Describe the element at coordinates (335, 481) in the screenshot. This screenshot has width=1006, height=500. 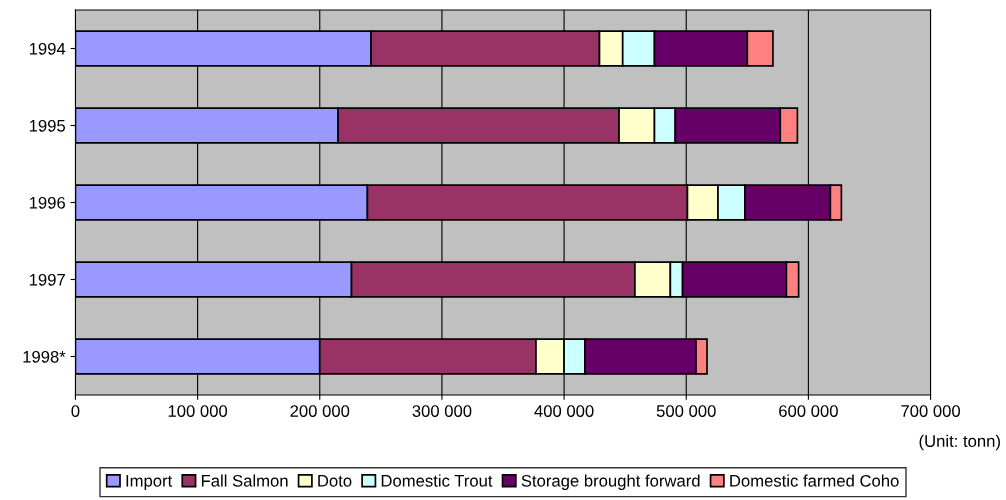
I see `legend-label: Doto` at that location.